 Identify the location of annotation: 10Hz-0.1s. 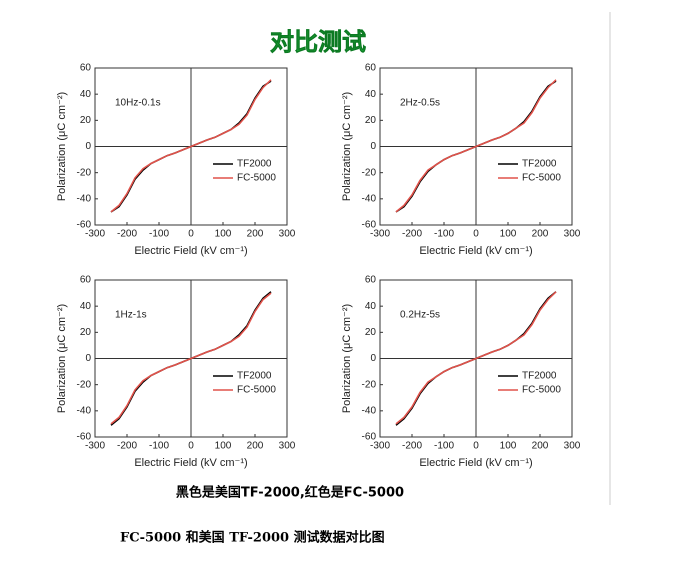
(138, 103).